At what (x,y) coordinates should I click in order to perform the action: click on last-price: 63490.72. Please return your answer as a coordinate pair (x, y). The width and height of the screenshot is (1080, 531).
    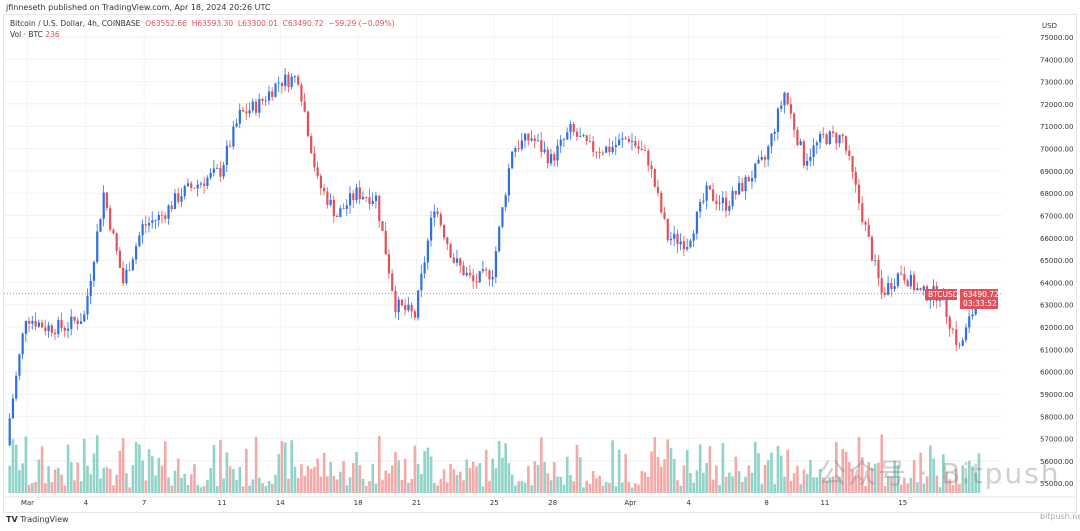
    Looking at the image, I should click on (981, 294).